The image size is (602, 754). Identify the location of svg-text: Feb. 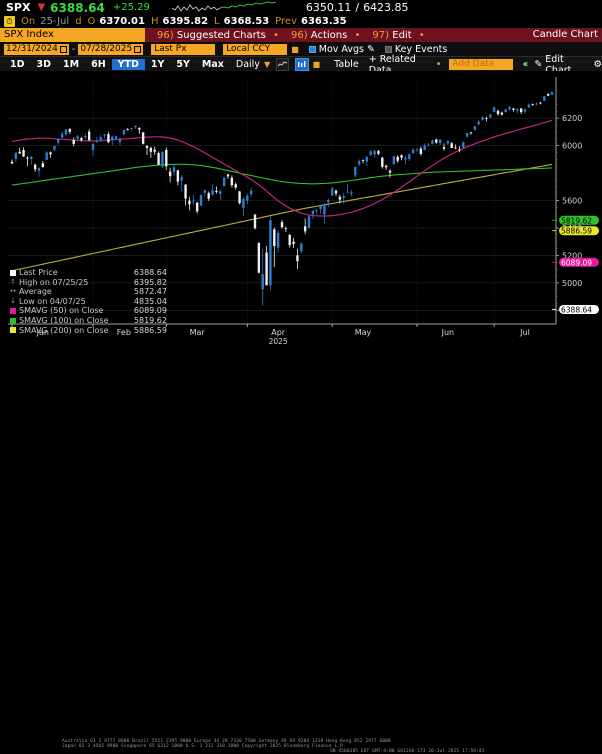
(124, 332).